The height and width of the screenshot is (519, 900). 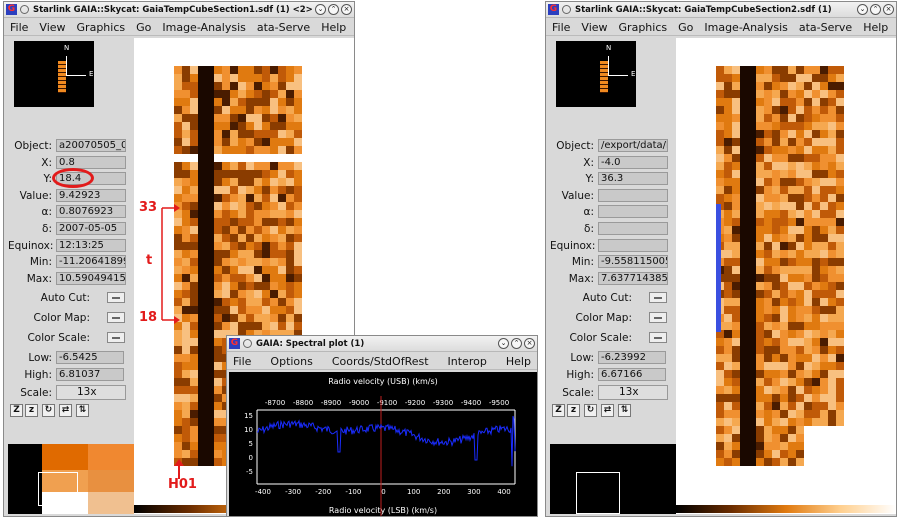 What do you see at coordinates (380, 361) in the screenshot?
I see `menu-coords: Coords/StdOfRest` at bounding box center [380, 361].